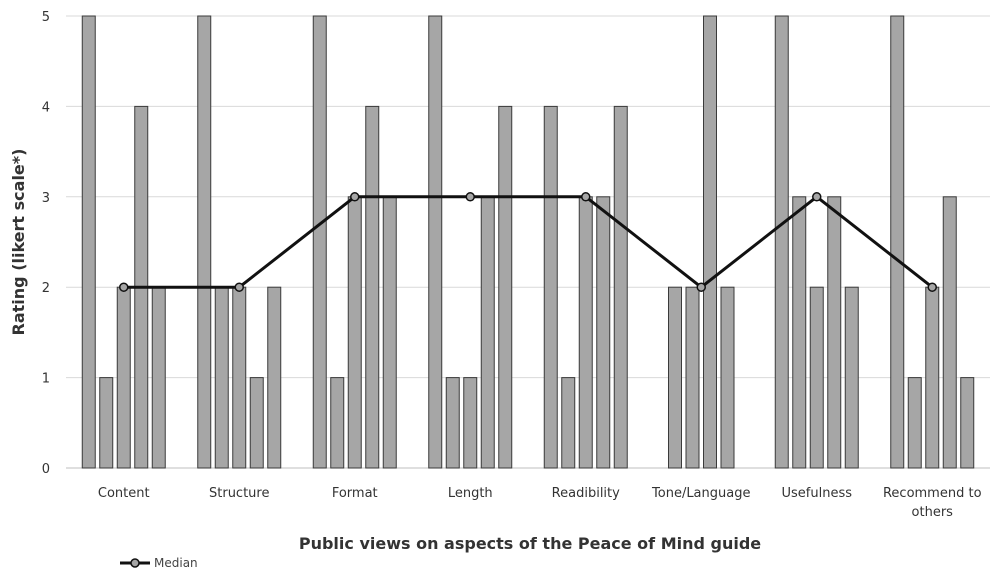  What do you see at coordinates (239, 493) in the screenshot?
I see `x-tick-label: Structure` at bounding box center [239, 493].